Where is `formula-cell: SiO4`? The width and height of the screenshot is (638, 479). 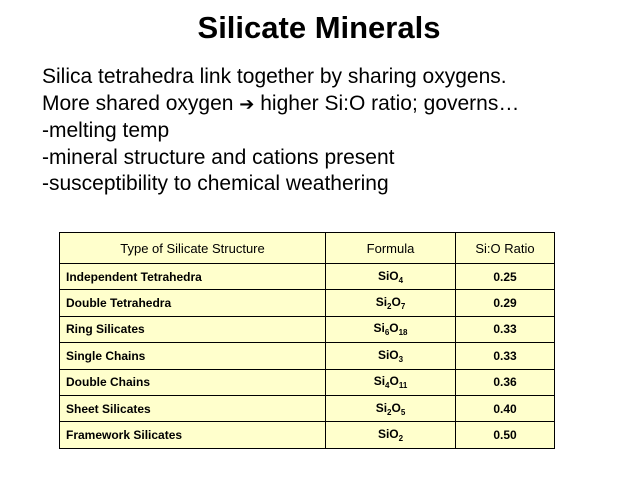
formula-cell: SiO4 is located at coordinates (390, 276).